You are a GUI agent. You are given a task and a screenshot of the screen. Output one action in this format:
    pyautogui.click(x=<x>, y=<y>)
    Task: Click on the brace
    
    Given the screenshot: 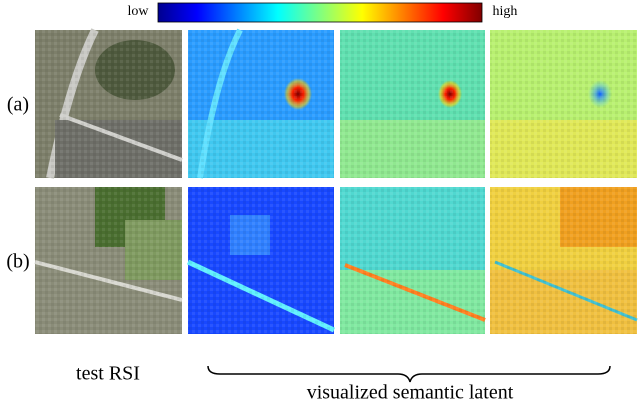 What is the action you would take?
    pyautogui.click(x=409, y=374)
    